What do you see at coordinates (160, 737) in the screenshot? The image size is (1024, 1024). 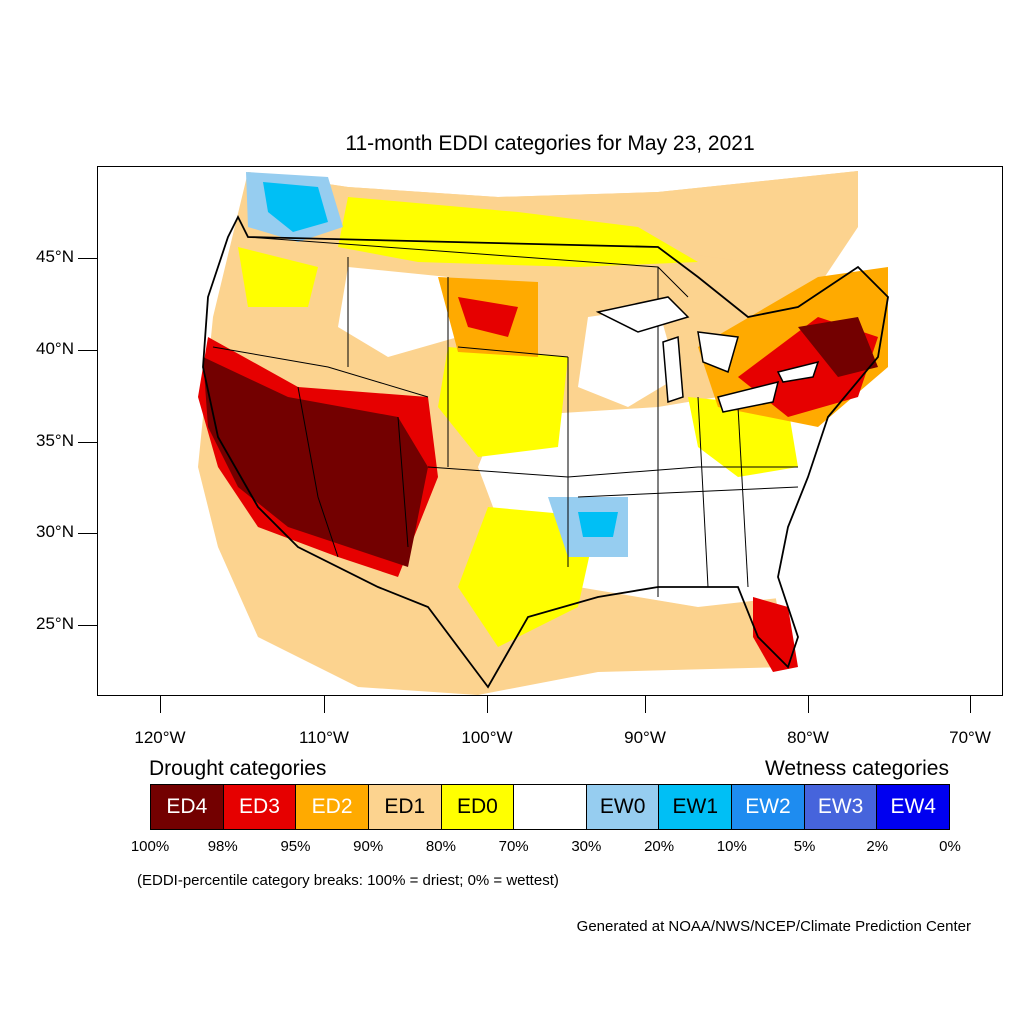 I see `lon-label-120: 120°W` at bounding box center [160, 737].